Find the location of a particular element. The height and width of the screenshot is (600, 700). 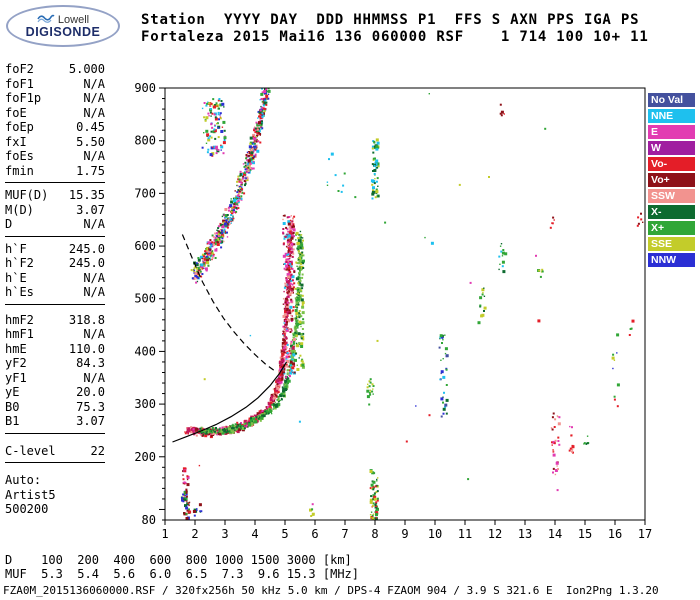

tick-label: 16 is located at coordinates (615, 534).